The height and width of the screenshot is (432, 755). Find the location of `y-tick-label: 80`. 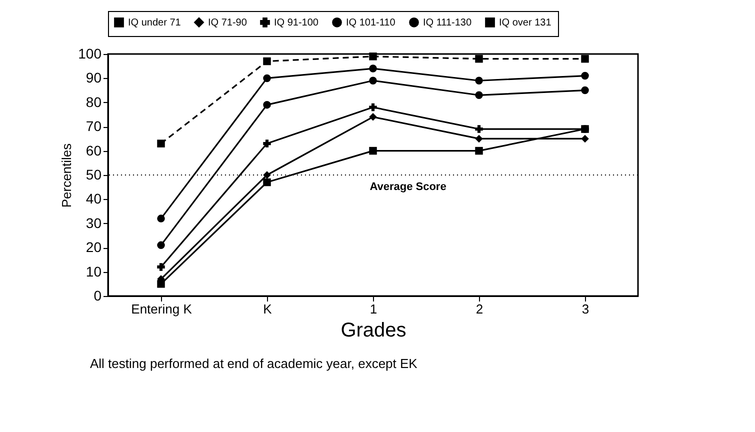

y-tick-label: 80 is located at coordinates (94, 102).